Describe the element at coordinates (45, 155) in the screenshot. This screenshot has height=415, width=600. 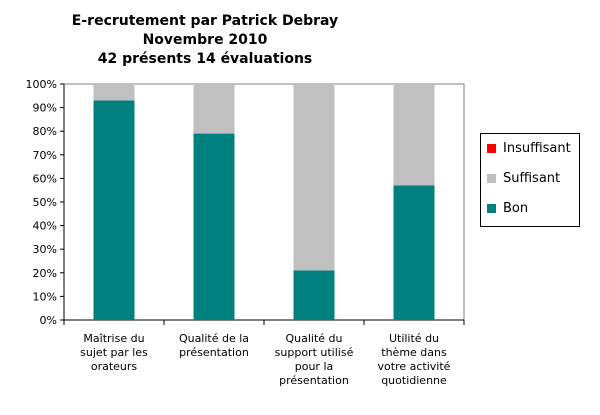
I see `y-tick-label: 70%` at that location.